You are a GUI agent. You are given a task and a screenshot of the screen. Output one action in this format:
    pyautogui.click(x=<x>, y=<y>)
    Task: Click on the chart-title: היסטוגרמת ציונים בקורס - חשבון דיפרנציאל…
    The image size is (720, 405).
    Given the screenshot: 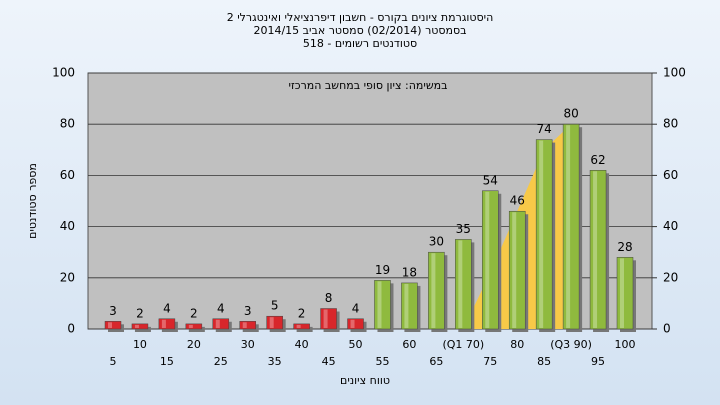 What is the action you would take?
    pyautogui.click(x=360, y=17)
    